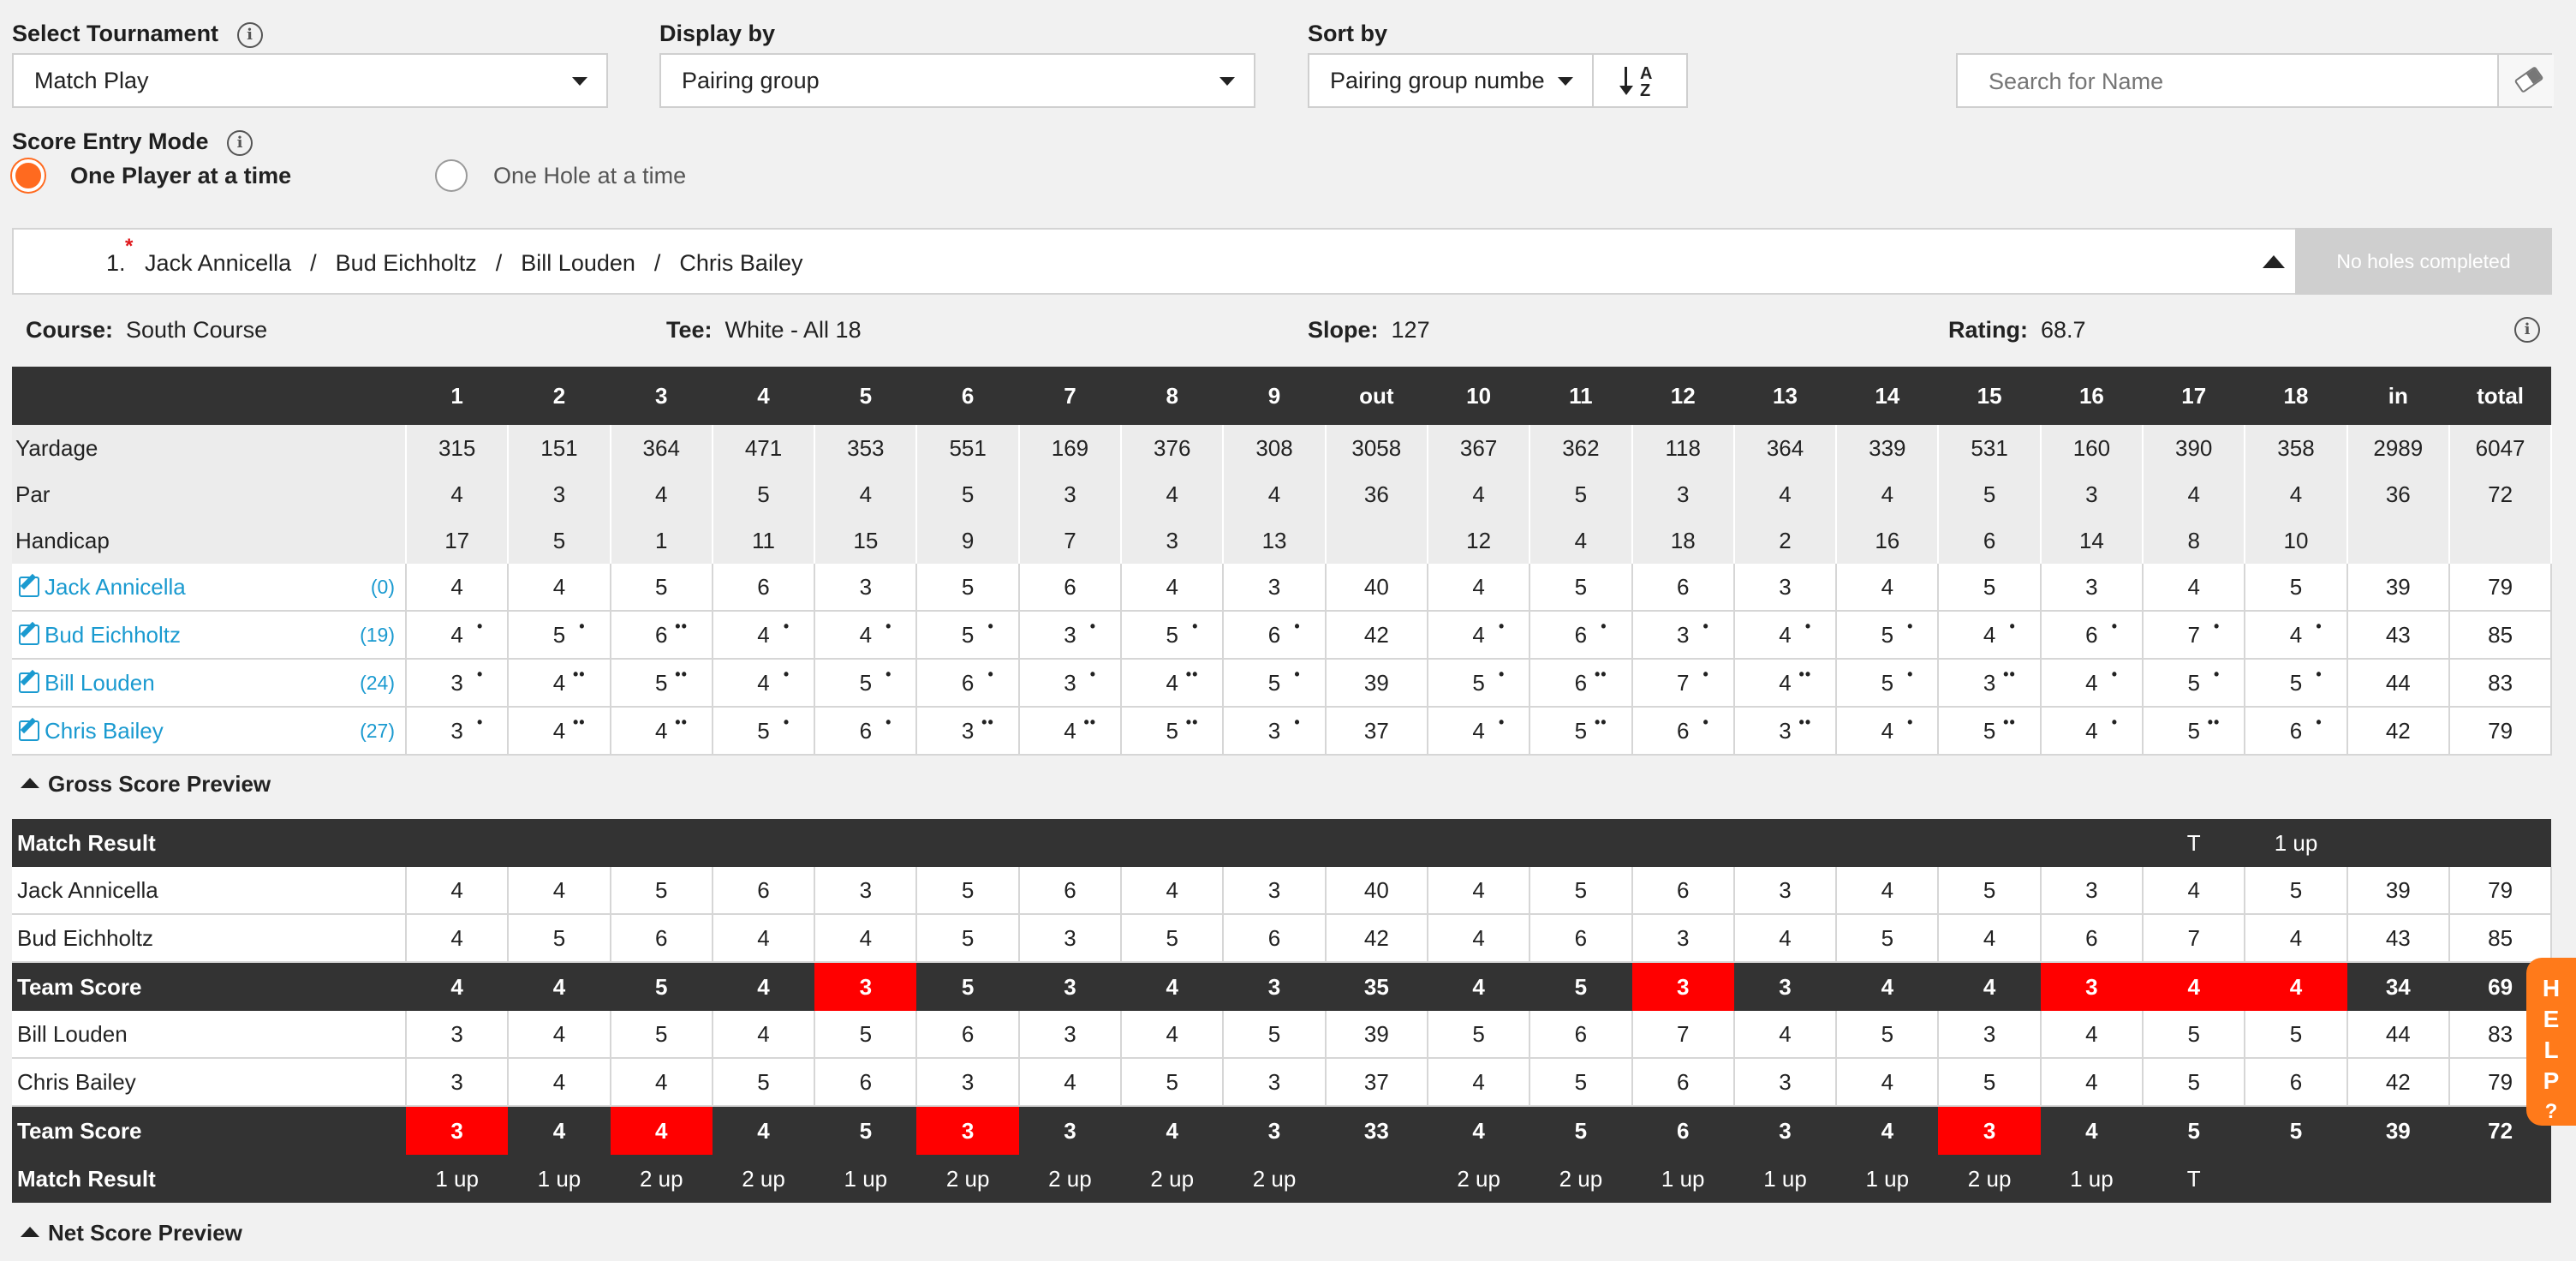 This screenshot has height=1261, width=2576. I want to click on player-name-cell: Bill Louden (24), so click(209, 683).